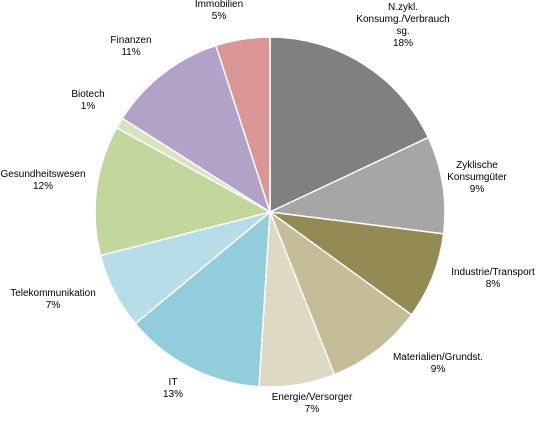 This screenshot has height=428, width=542. Describe the element at coordinates (402, 31) in the screenshot. I see `slice-name: sg.` at that location.